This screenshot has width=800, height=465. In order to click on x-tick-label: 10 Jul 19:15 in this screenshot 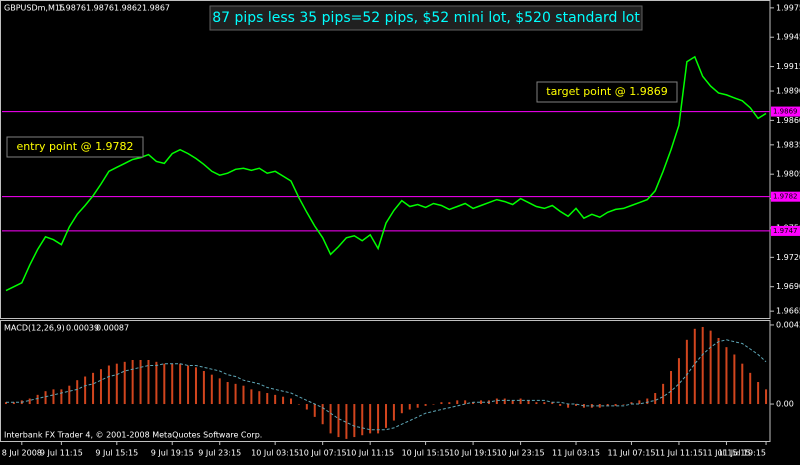, I will do `click(473, 453)`.